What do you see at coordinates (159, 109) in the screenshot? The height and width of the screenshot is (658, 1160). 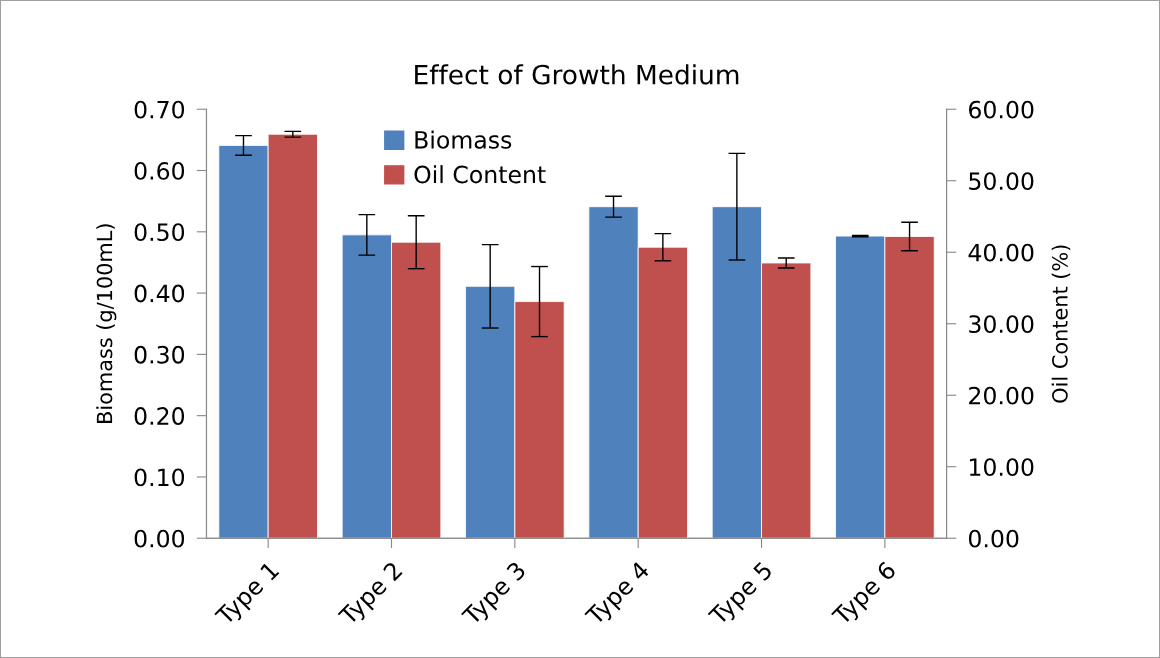 I see `y-tick-label: 0.70` at bounding box center [159, 109].